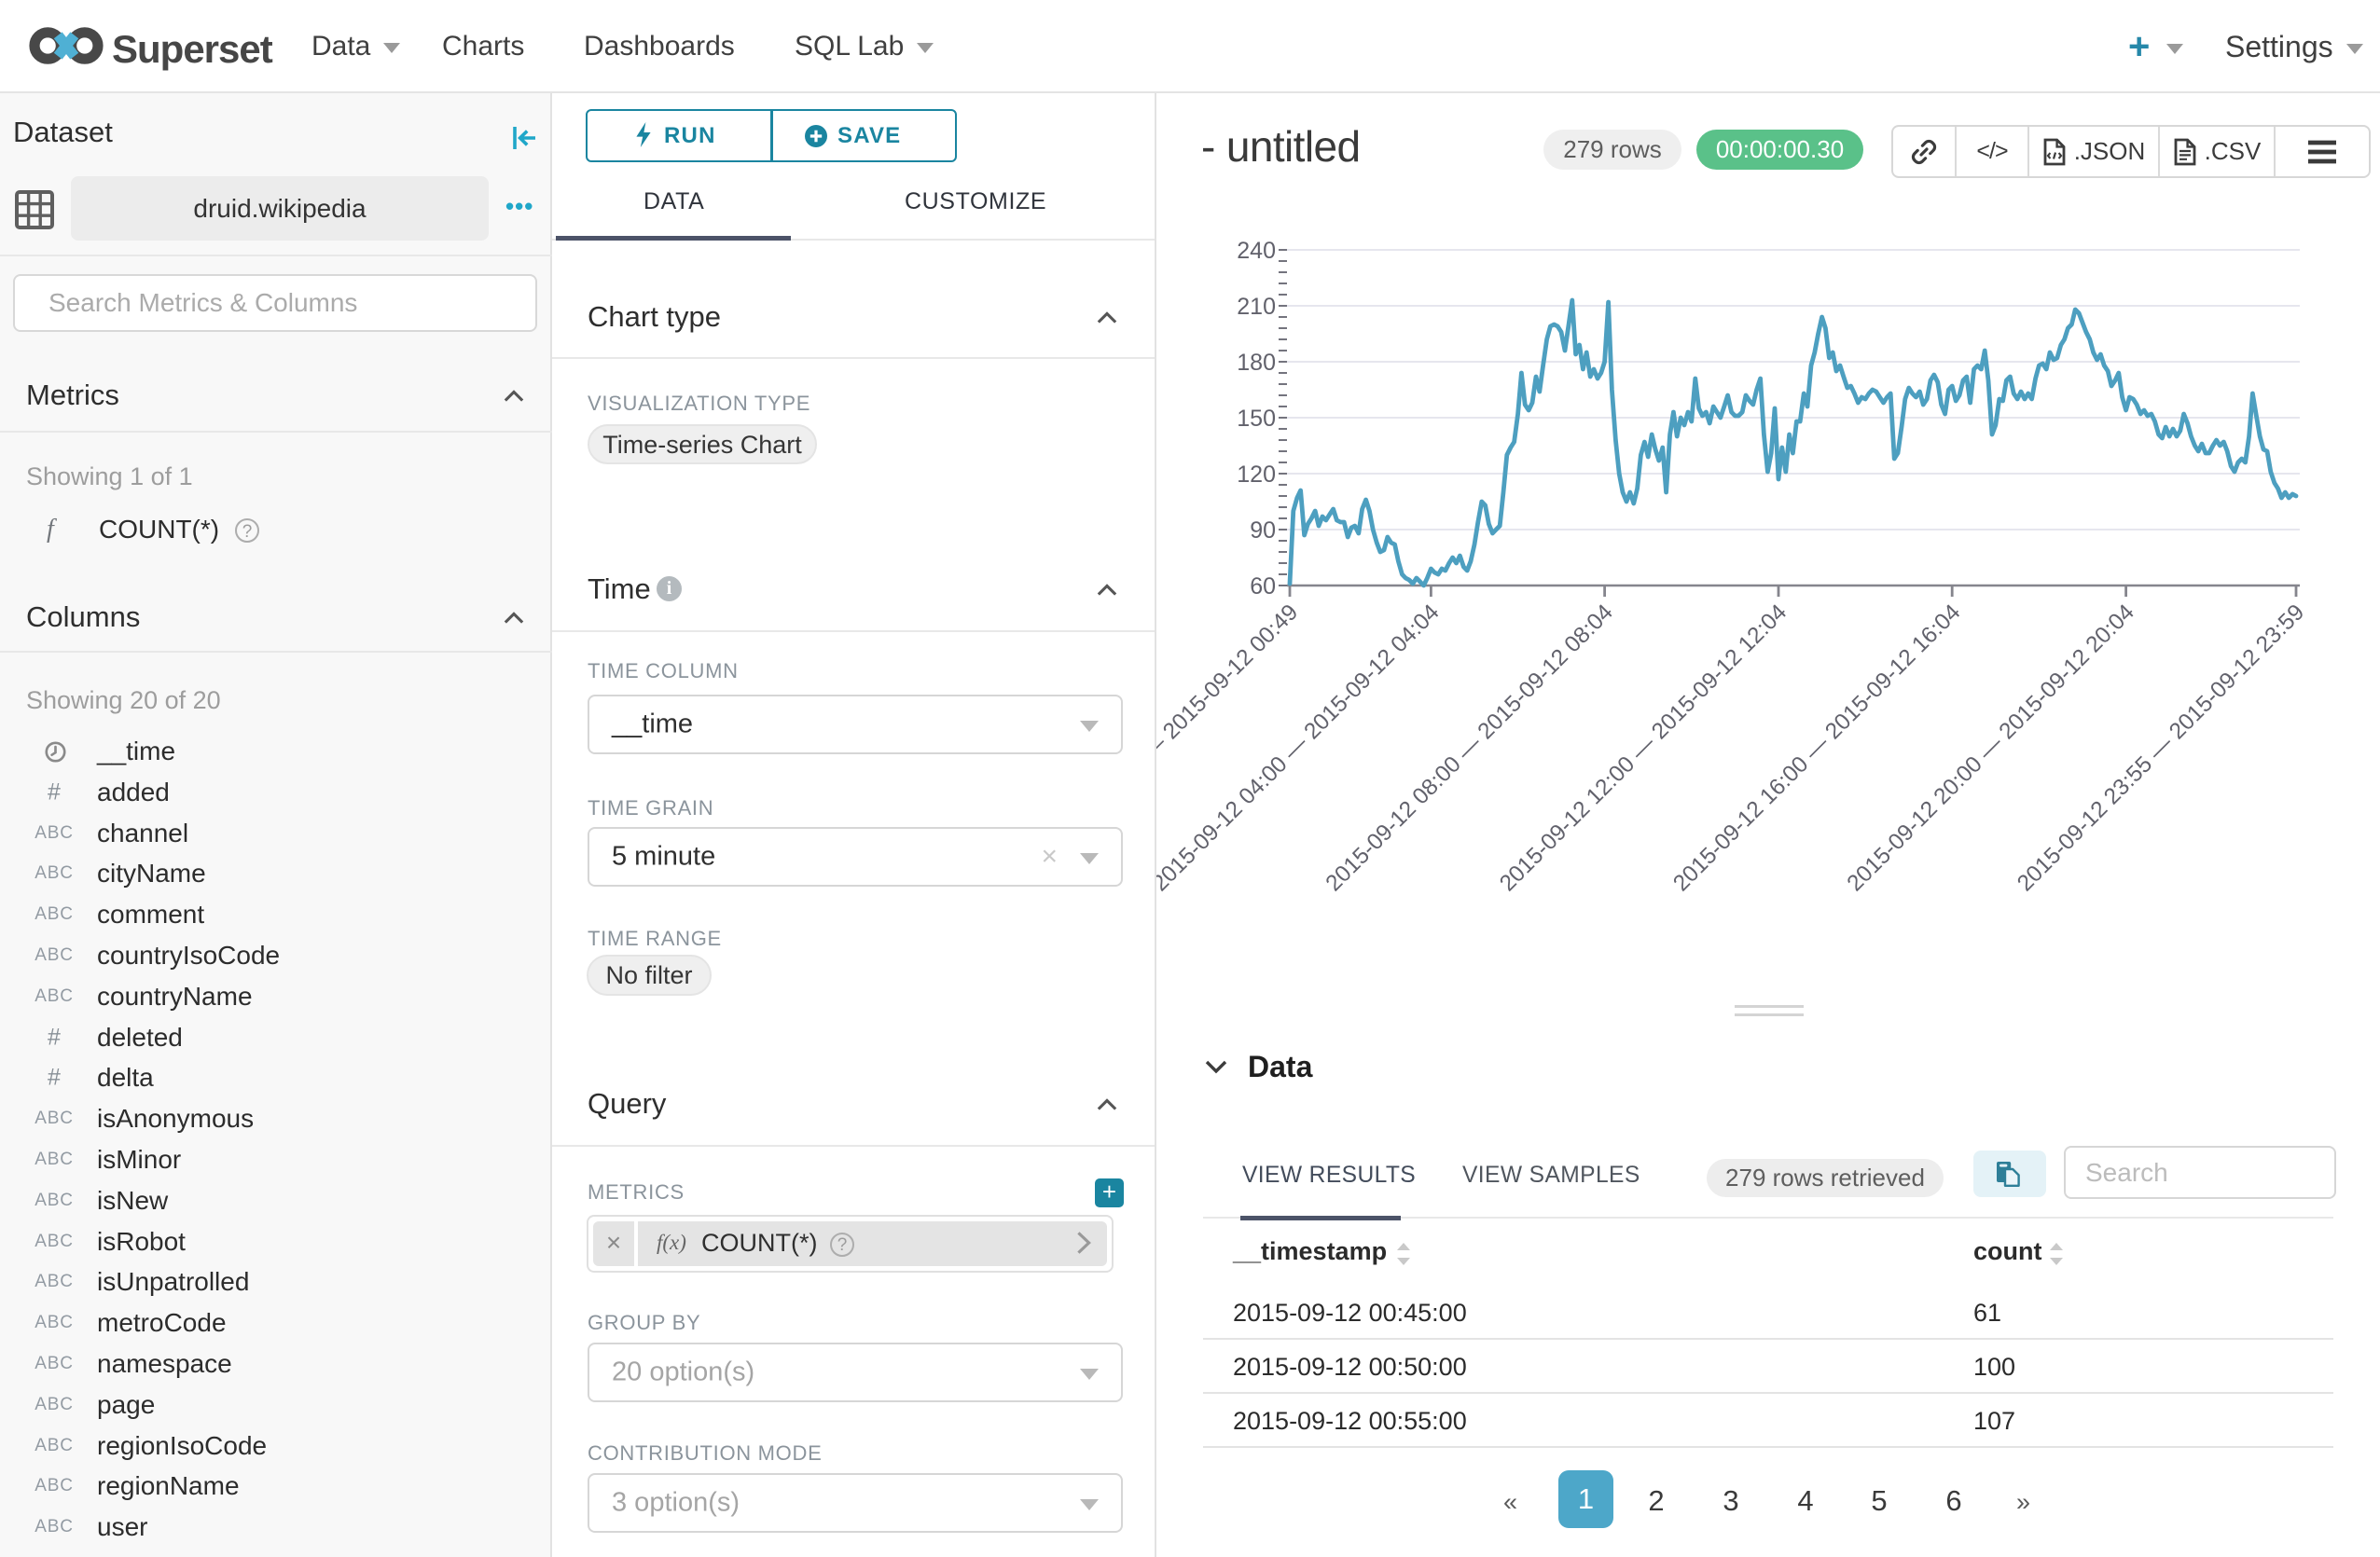  Describe the element at coordinates (1300, 747) in the screenshot. I see `svg-text:2015-09-12 04:00 — 2015-09-12: 2015-09-12 04:00 — 2015-09-12 04:04` at that location.